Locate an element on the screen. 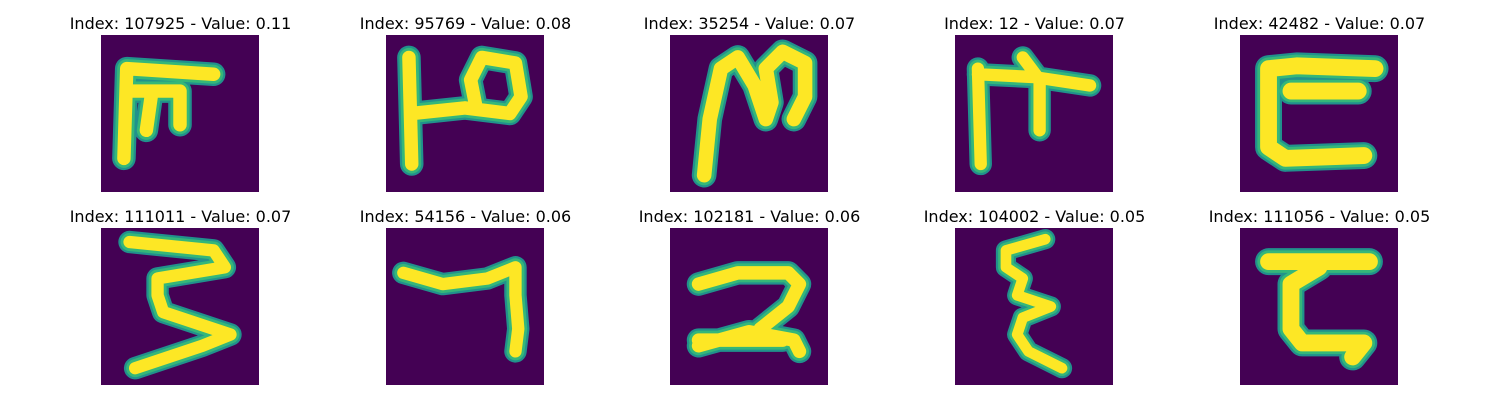 The height and width of the screenshot is (400, 1500). cell-caption: Index: 111056 - Value: 0.05 is located at coordinates (1319, 216).